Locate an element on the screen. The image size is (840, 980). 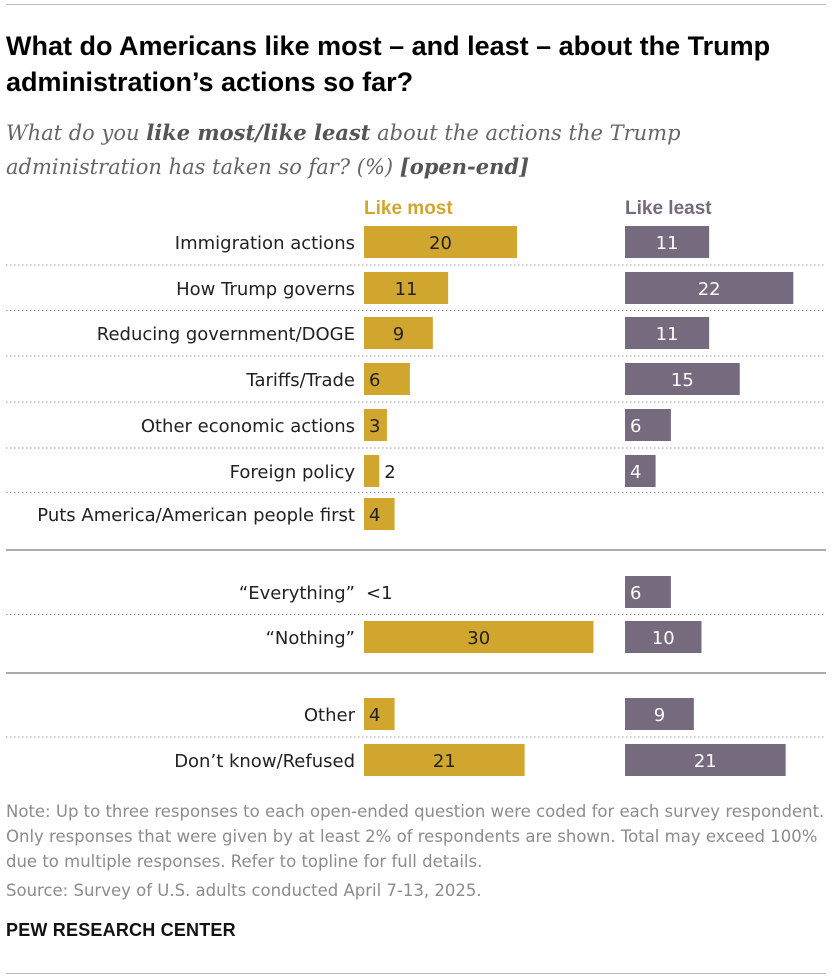
subtitle-emphasis-2: [open-end] is located at coordinates (464, 166).